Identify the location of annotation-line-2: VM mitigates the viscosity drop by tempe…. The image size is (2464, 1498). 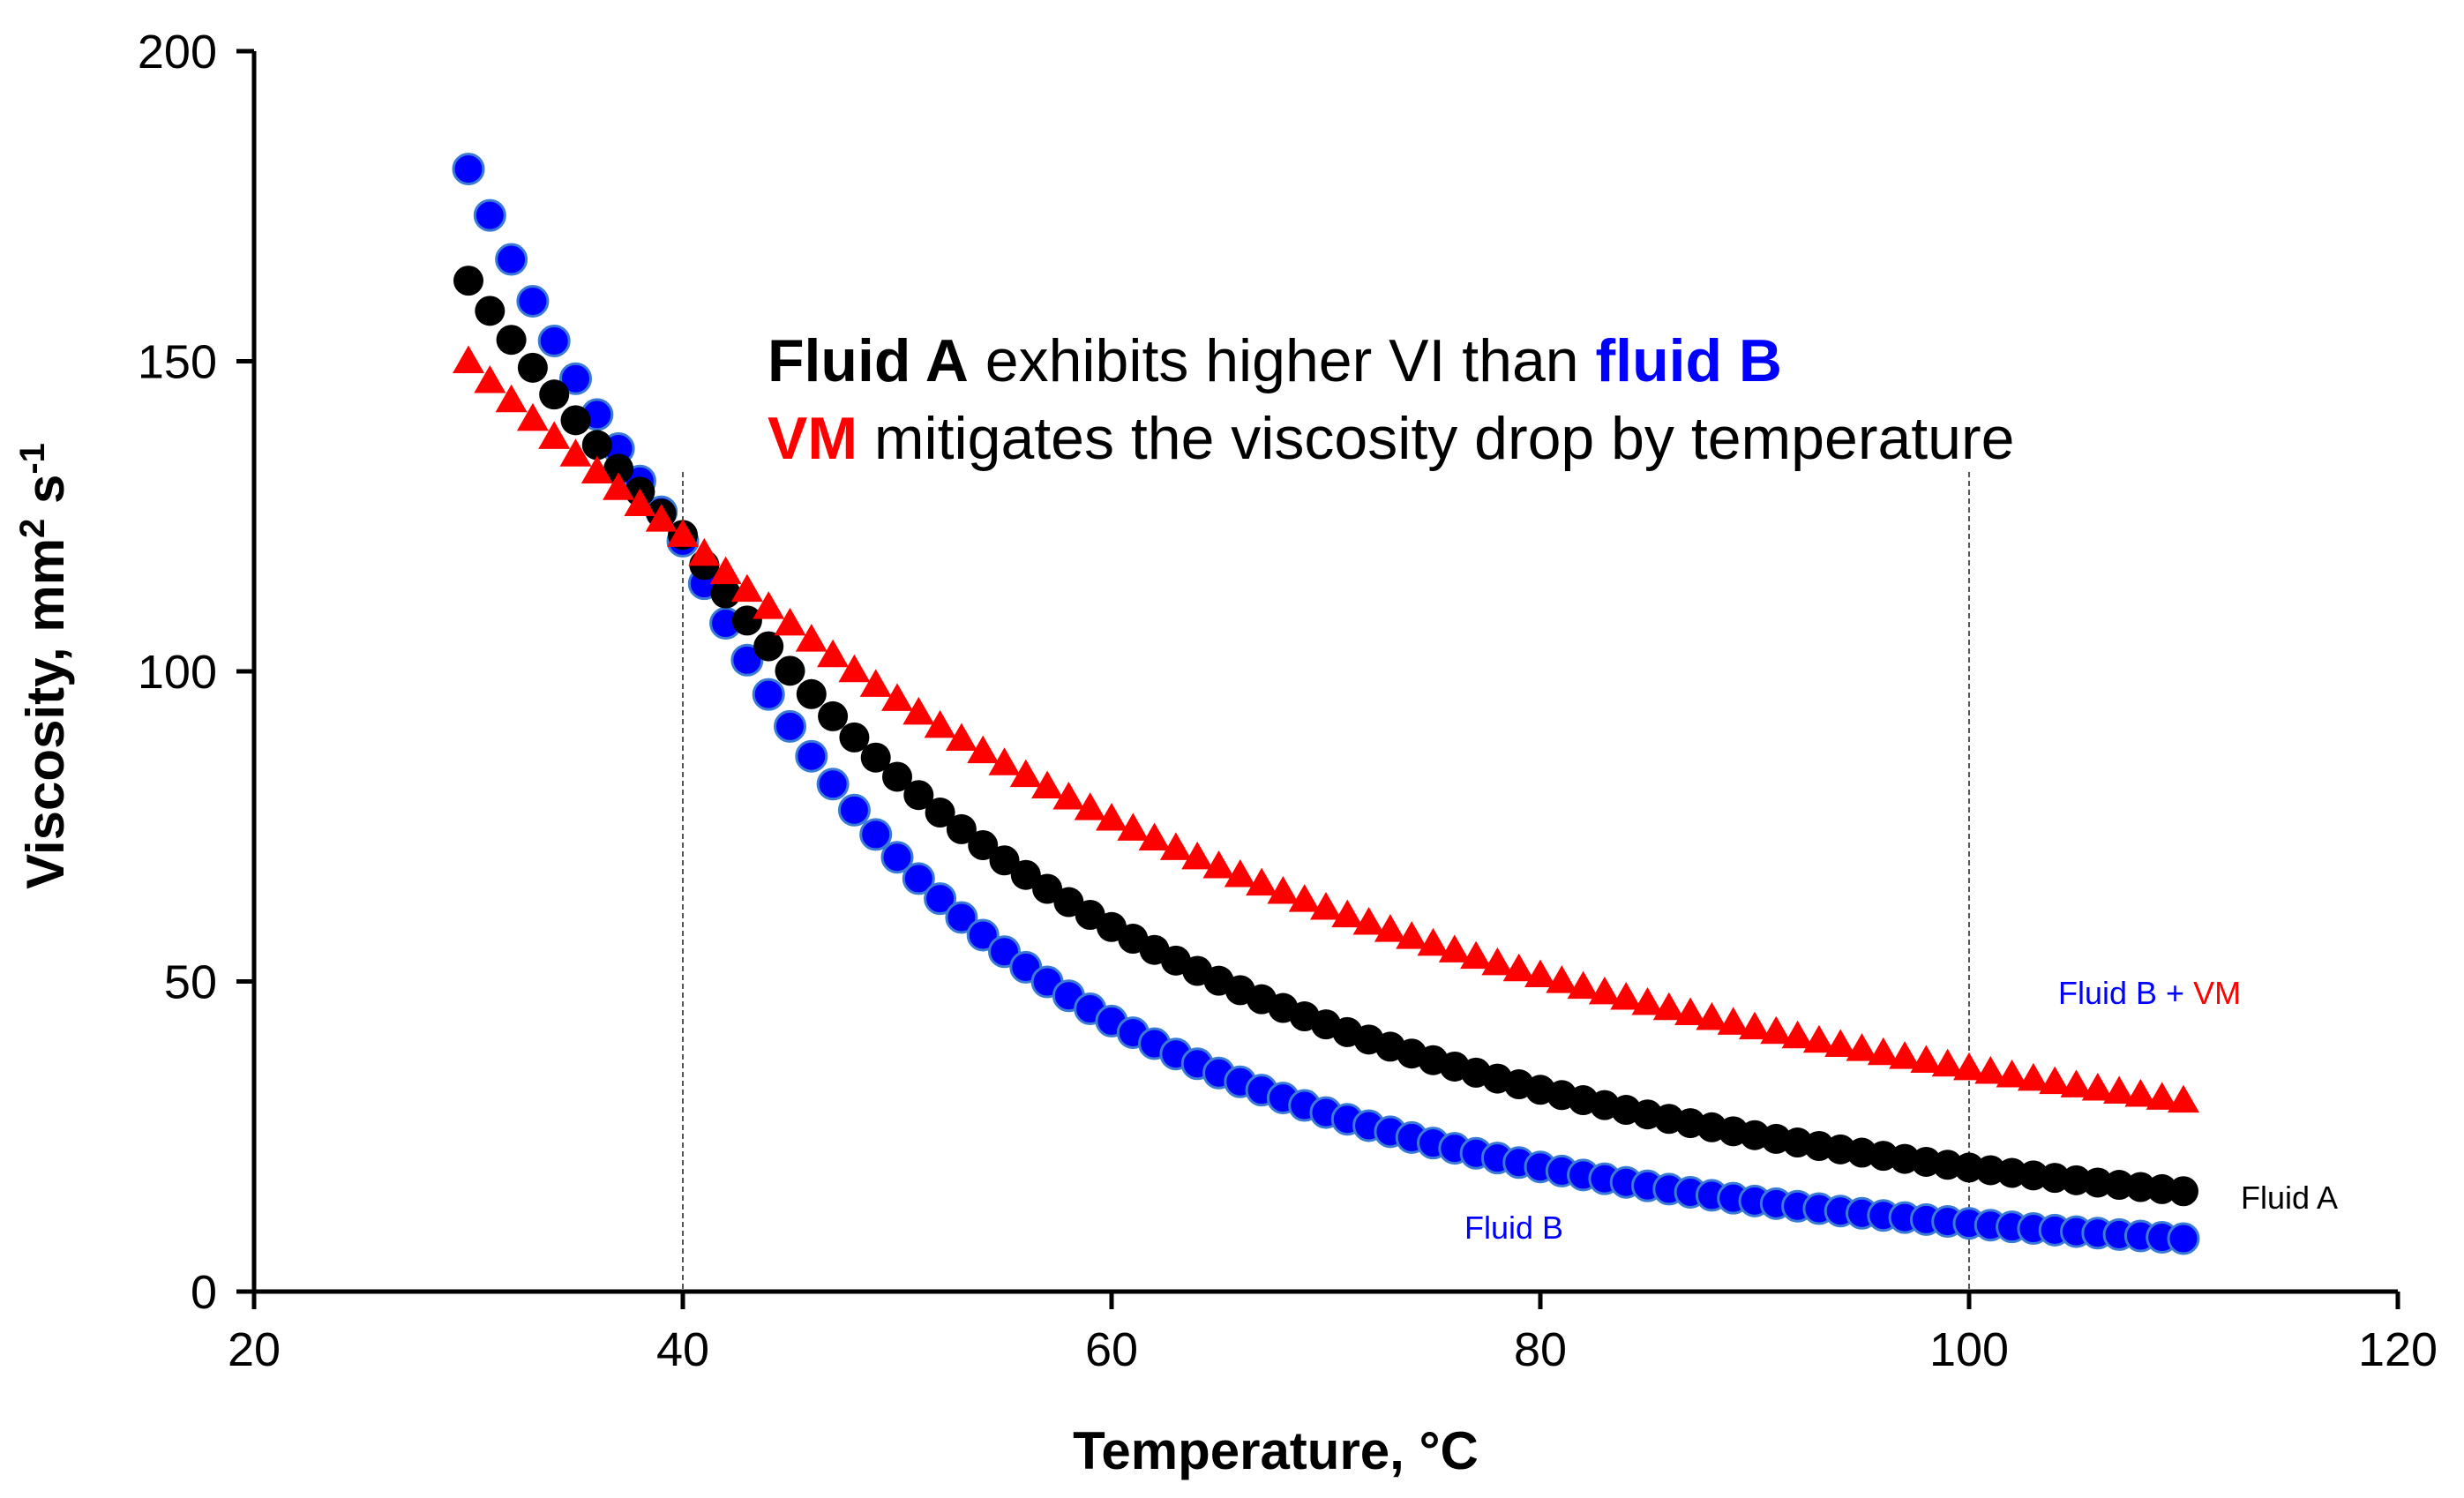
(1391, 439).